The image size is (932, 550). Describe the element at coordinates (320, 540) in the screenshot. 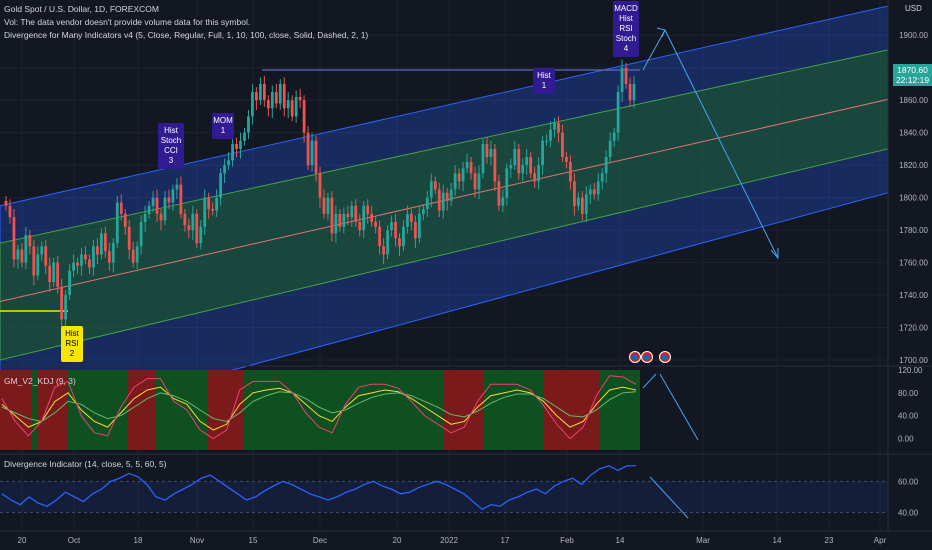

I see `time-axis-label: Dec` at that location.